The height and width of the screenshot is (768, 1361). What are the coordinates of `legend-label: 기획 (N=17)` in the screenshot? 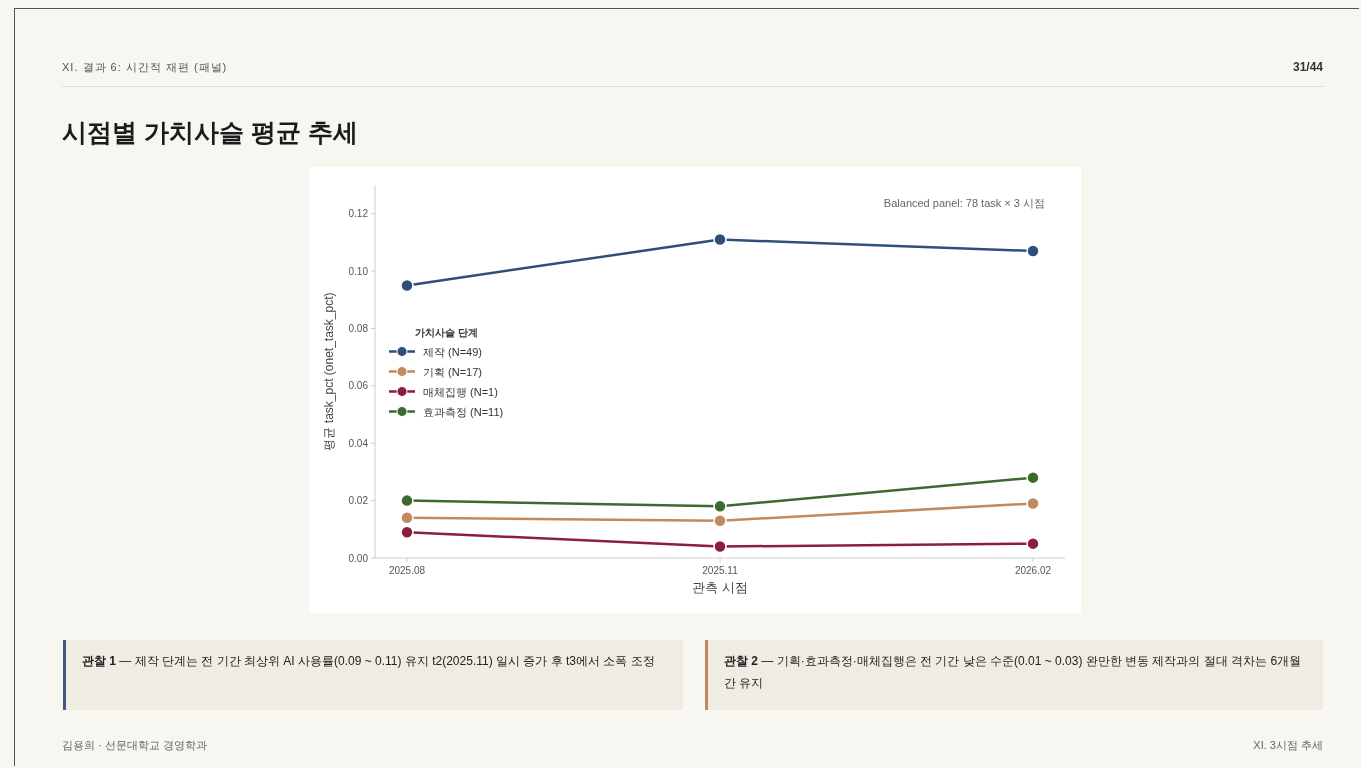 It's located at (452, 371).